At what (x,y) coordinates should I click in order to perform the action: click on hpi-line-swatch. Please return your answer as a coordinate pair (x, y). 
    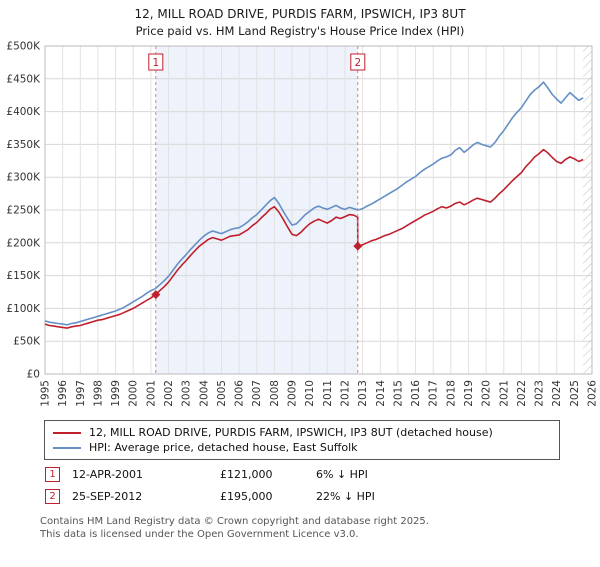
    Looking at the image, I should click on (67, 447).